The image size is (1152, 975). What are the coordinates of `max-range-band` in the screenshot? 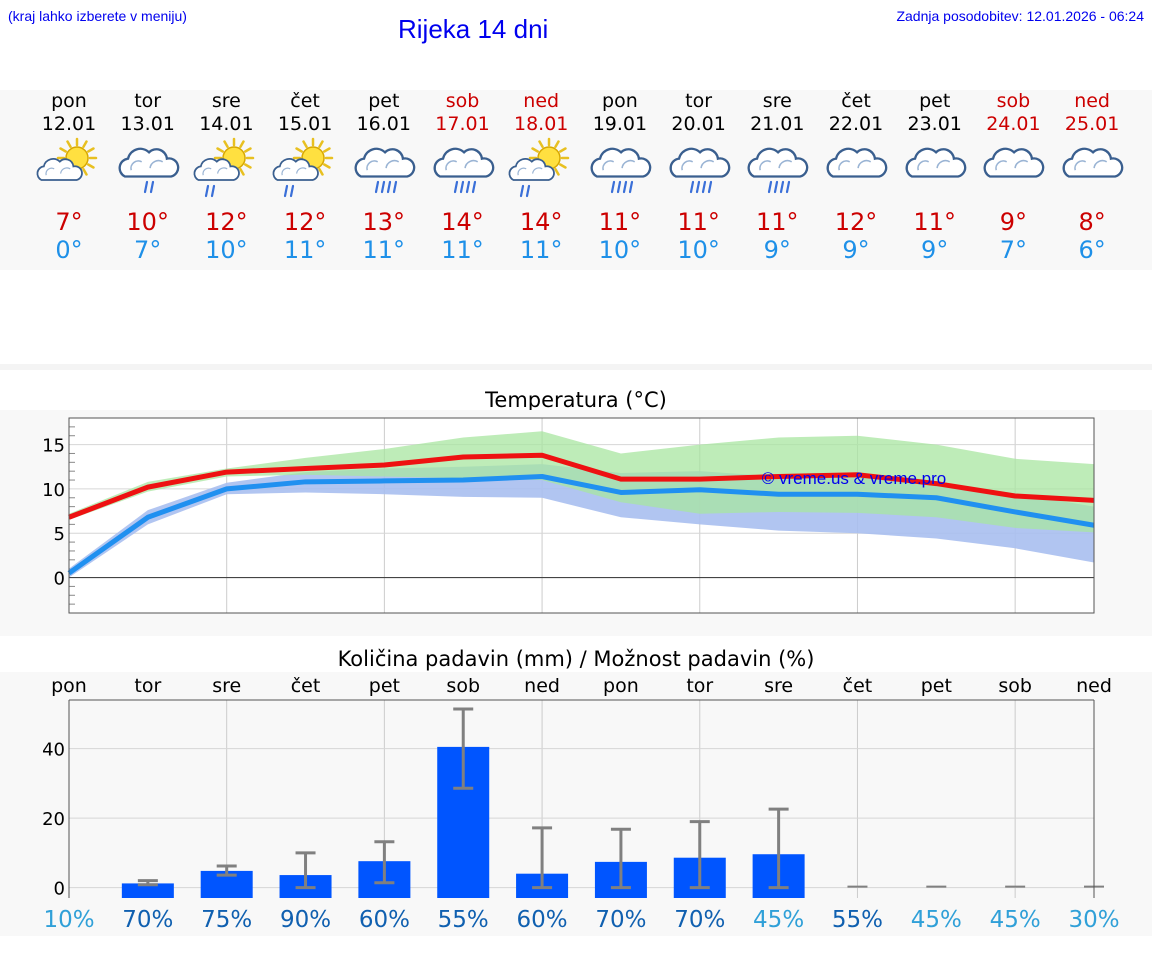 It's located at (581, 482).